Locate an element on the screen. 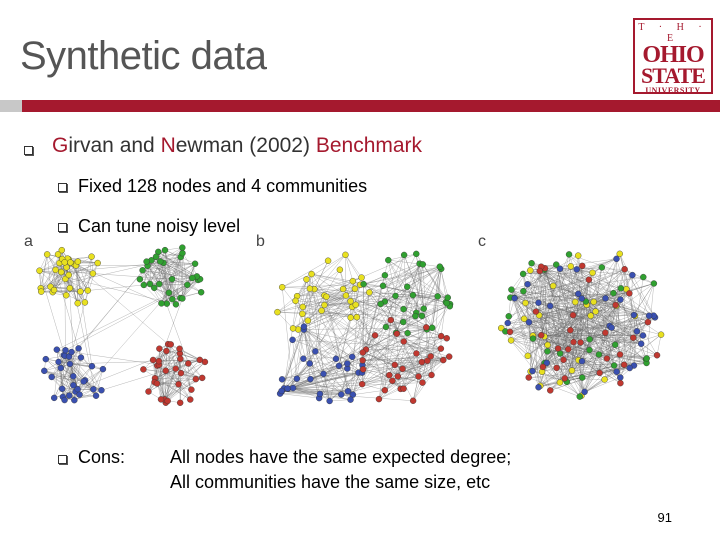  title-rule-left is located at coordinates (11, 106).